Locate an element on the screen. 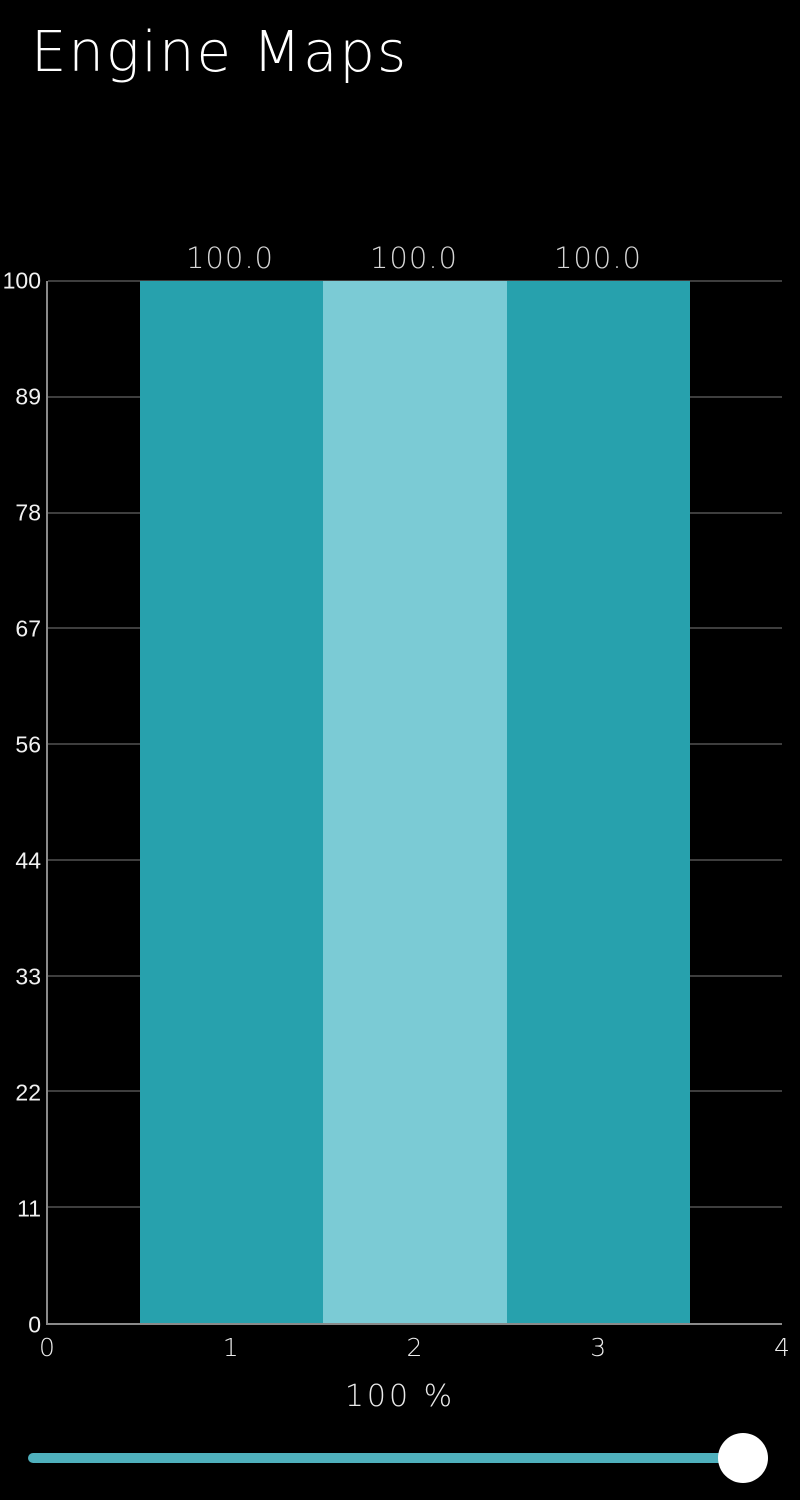  y-tick-label: 56 is located at coordinates (28, 744).